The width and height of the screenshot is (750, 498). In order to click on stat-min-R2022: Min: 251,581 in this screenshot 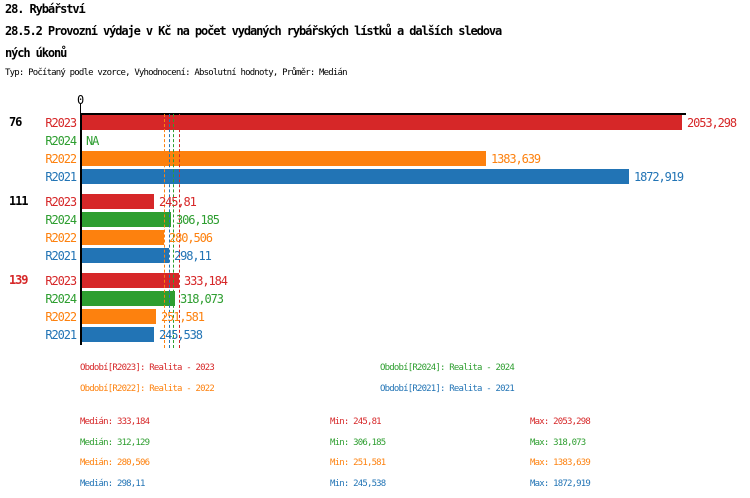, I will do `click(358, 463)`.